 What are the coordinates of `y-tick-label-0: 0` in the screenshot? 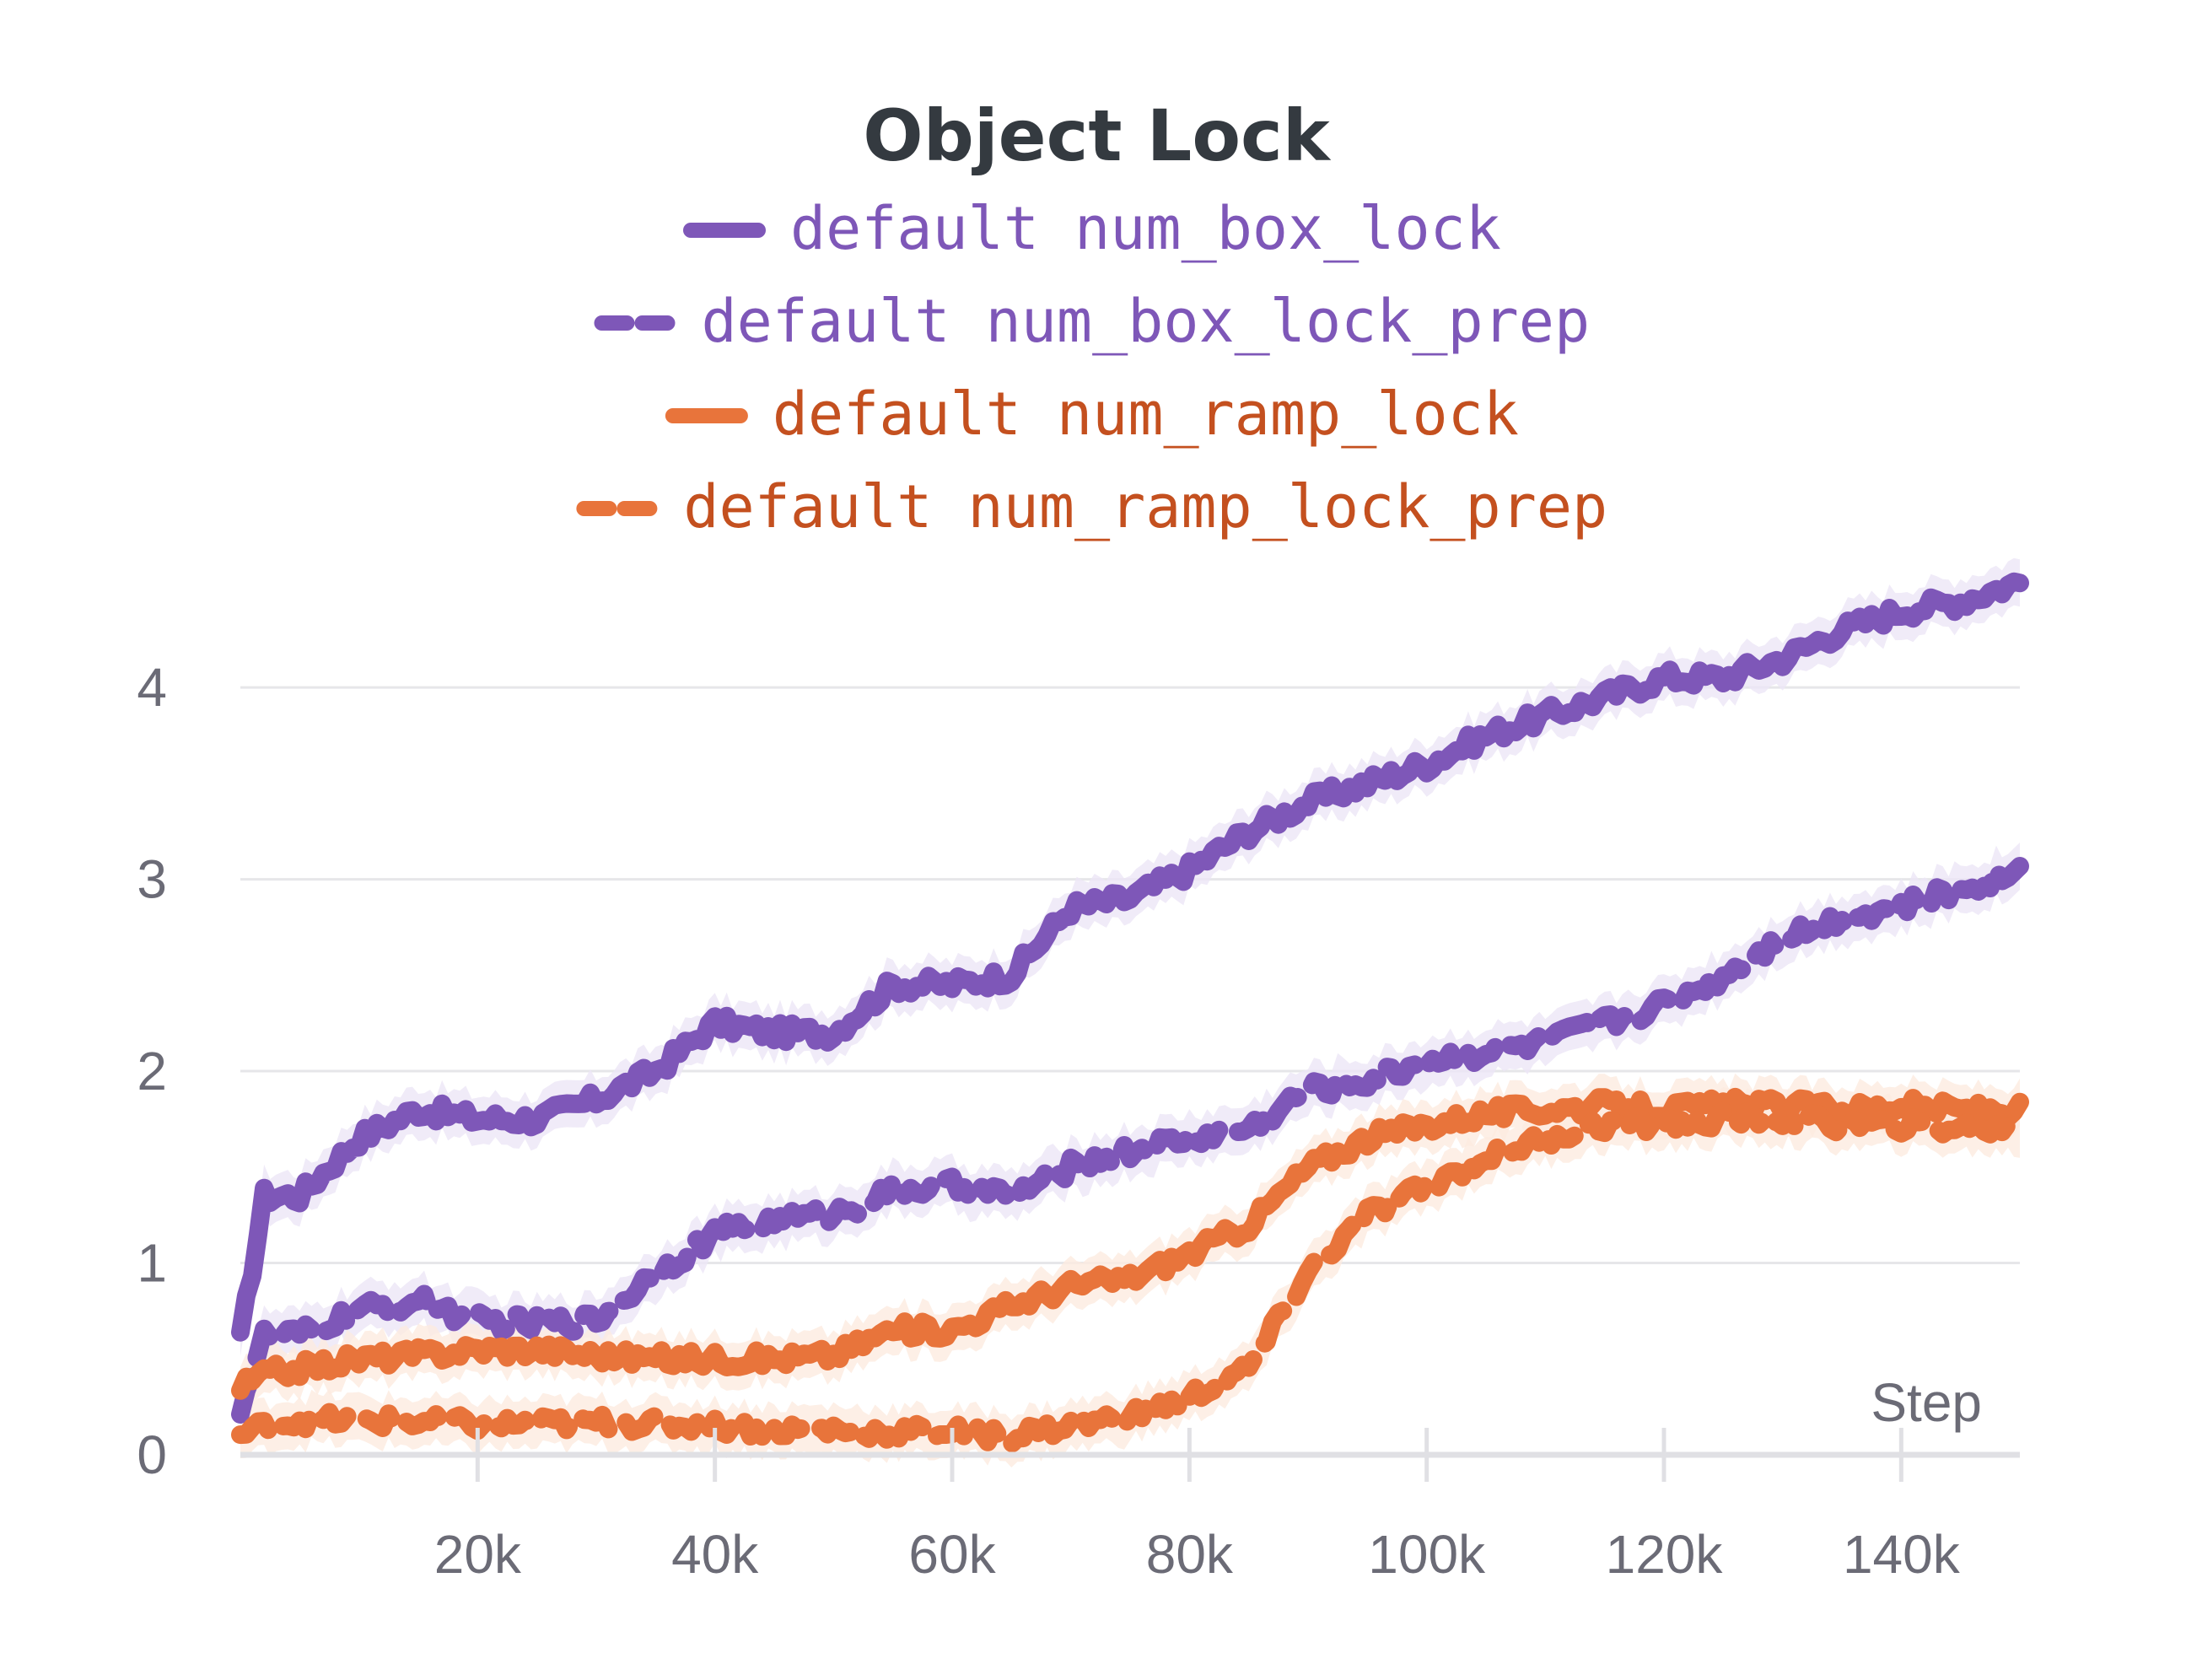 It's located at (152, 1455).